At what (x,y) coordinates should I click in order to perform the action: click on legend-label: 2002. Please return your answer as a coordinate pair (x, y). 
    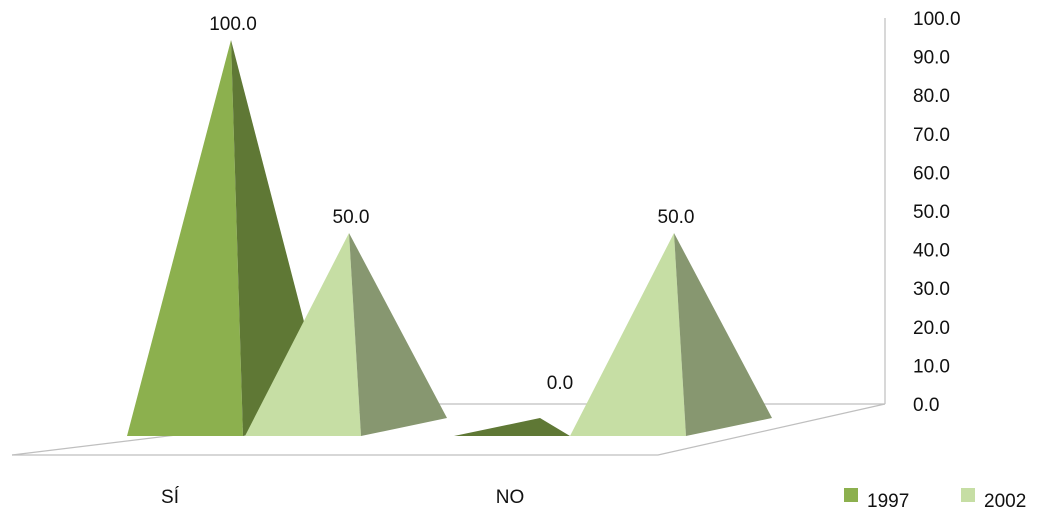
    Looking at the image, I should click on (1005, 501).